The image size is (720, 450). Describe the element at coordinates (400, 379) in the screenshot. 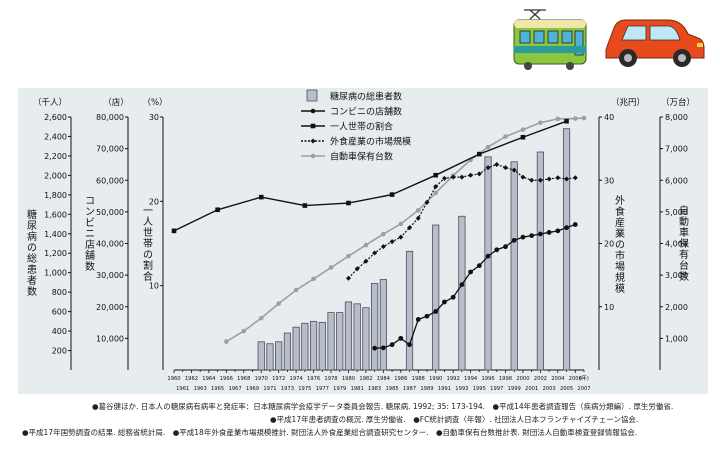

I see `x-tick-label-top: 1986` at that location.